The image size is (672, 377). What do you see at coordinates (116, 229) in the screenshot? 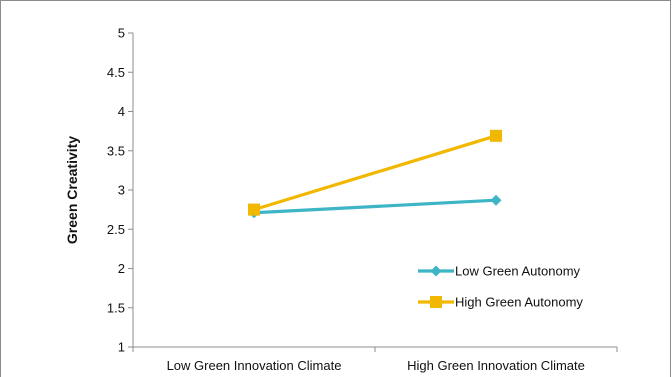
I see `y-tick-label: 2.5` at bounding box center [116, 229].